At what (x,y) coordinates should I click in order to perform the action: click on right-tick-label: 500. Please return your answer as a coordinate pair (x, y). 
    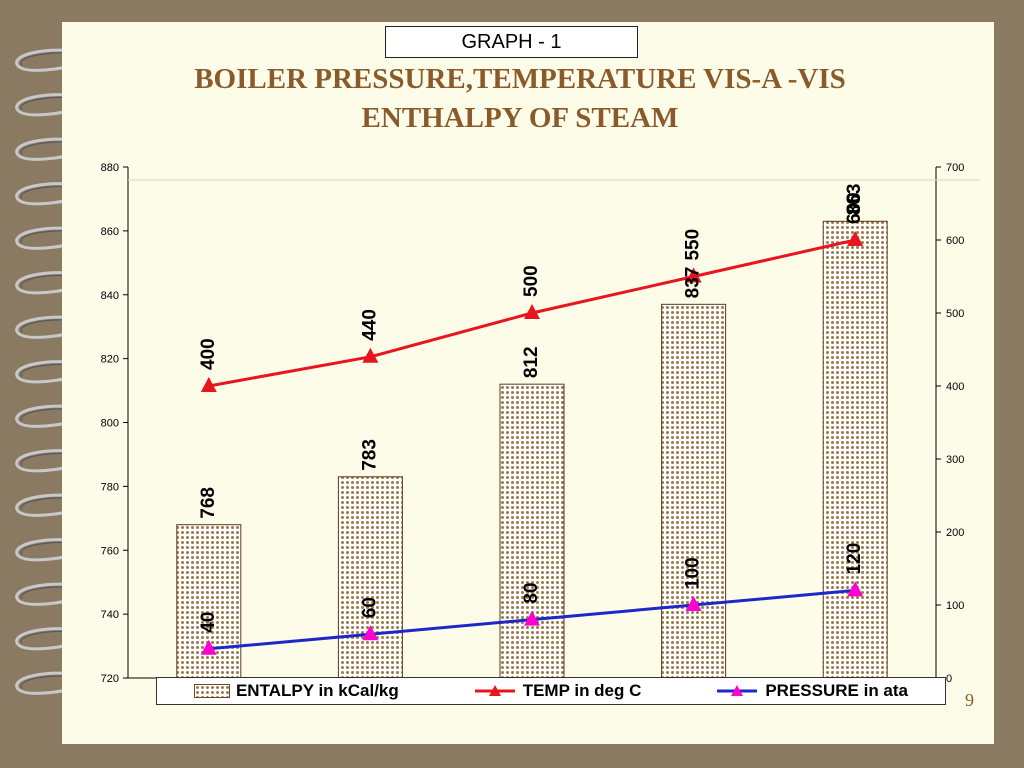
    Looking at the image, I should click on (955, 314).